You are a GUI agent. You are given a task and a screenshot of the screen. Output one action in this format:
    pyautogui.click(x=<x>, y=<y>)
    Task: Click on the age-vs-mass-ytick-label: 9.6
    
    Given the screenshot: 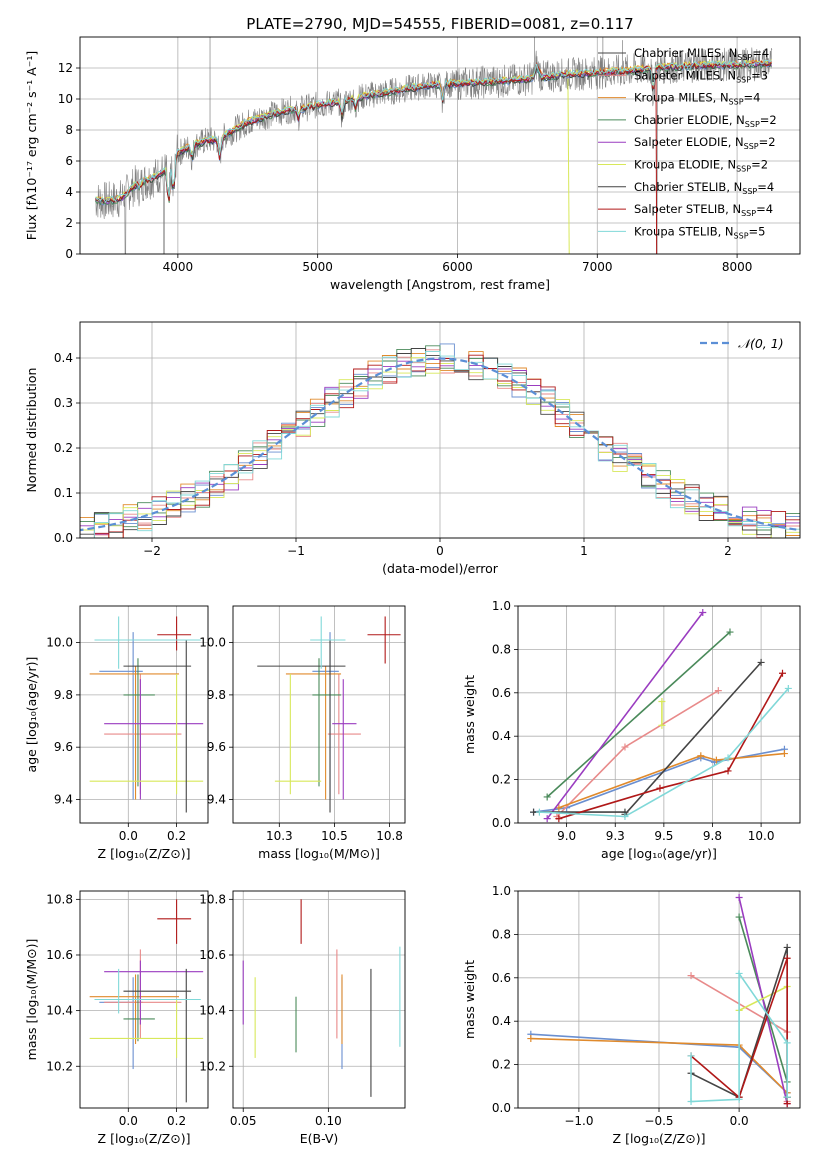 What is the action you would take?
    pyautogui.click(x=216, y=747)
    